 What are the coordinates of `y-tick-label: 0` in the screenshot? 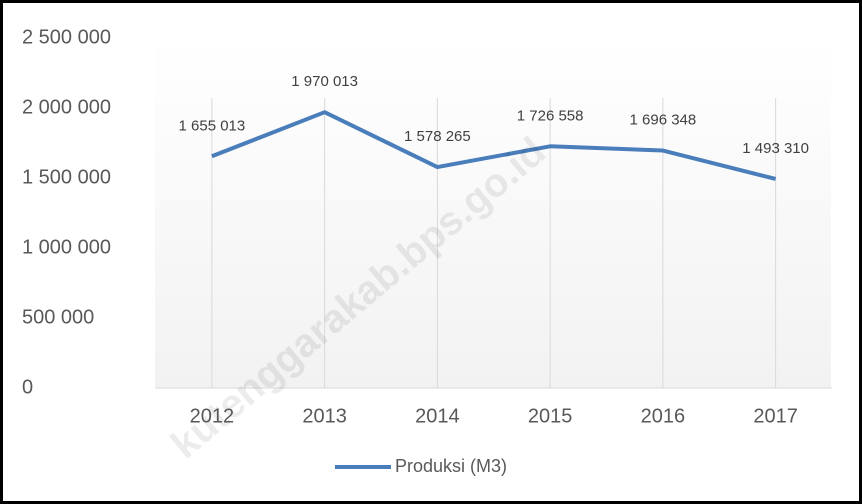 It's located at (27, 387).